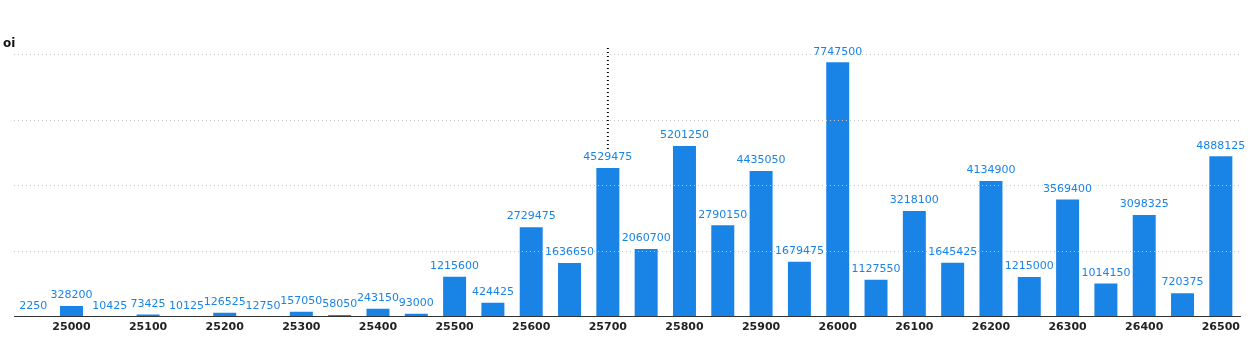 Image resolution: width=1254 pixels, height=340 pixels. What do you see at coordinates (1068, 188) in the screenshot?
I see `data-label: 3569400` at bounding box center [1068, 188].